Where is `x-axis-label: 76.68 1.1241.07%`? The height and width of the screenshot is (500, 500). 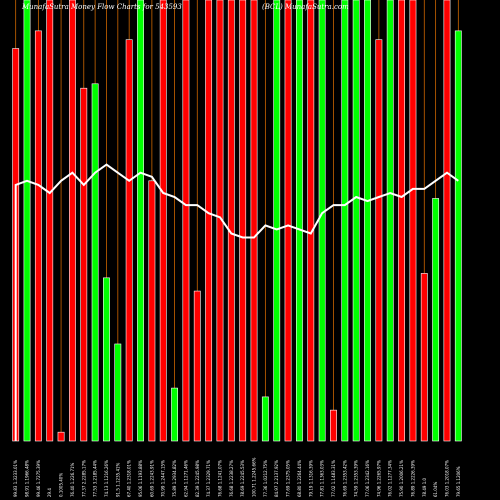 x-axis-label: 76.68 1.1241.07% is located at coordinates (220, 478).